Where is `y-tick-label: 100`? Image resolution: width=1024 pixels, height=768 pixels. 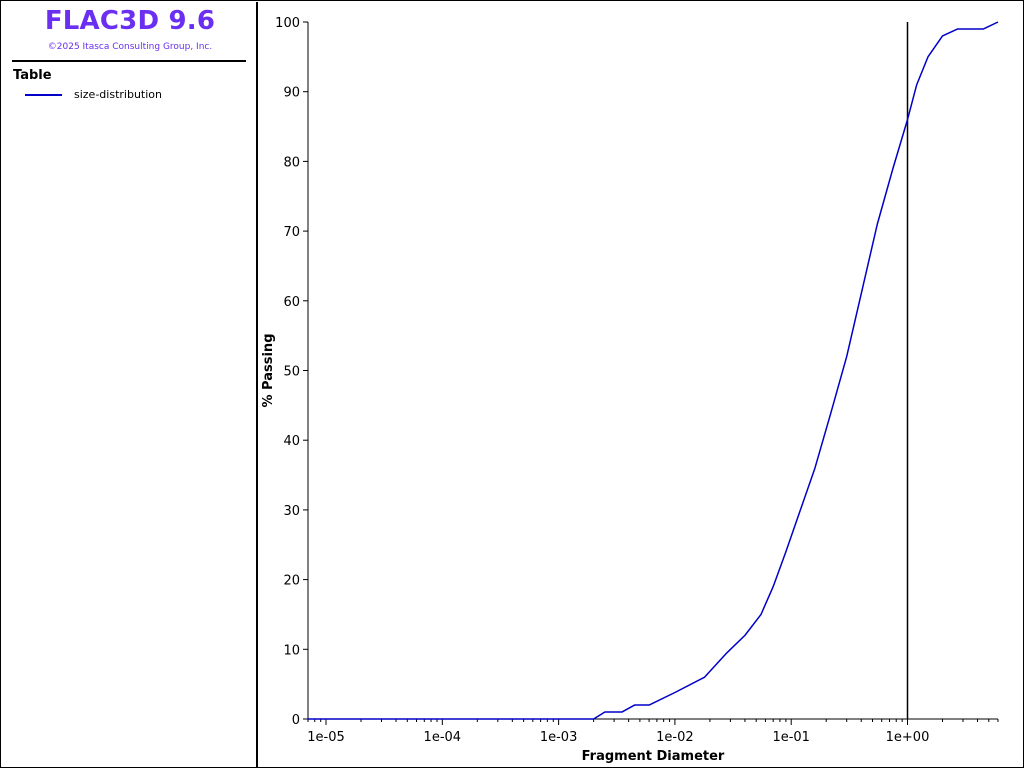
y-tick-label: 100 is located at coordinates (287, 23).